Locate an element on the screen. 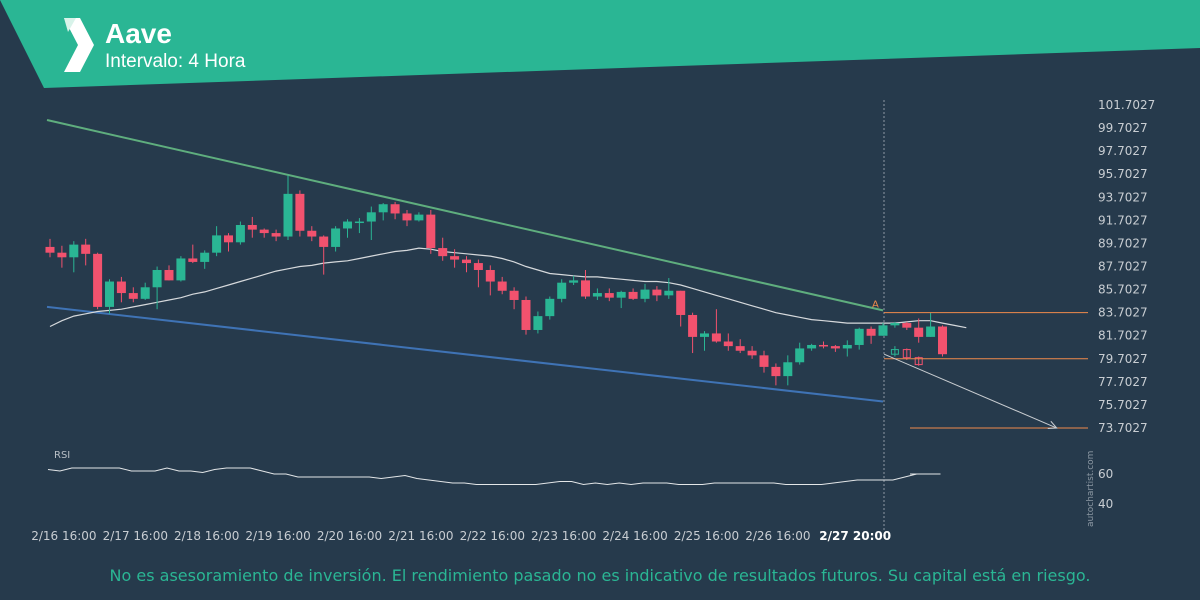 The image size is (1200, 600). moving-average is located at coordinates (508, 288).